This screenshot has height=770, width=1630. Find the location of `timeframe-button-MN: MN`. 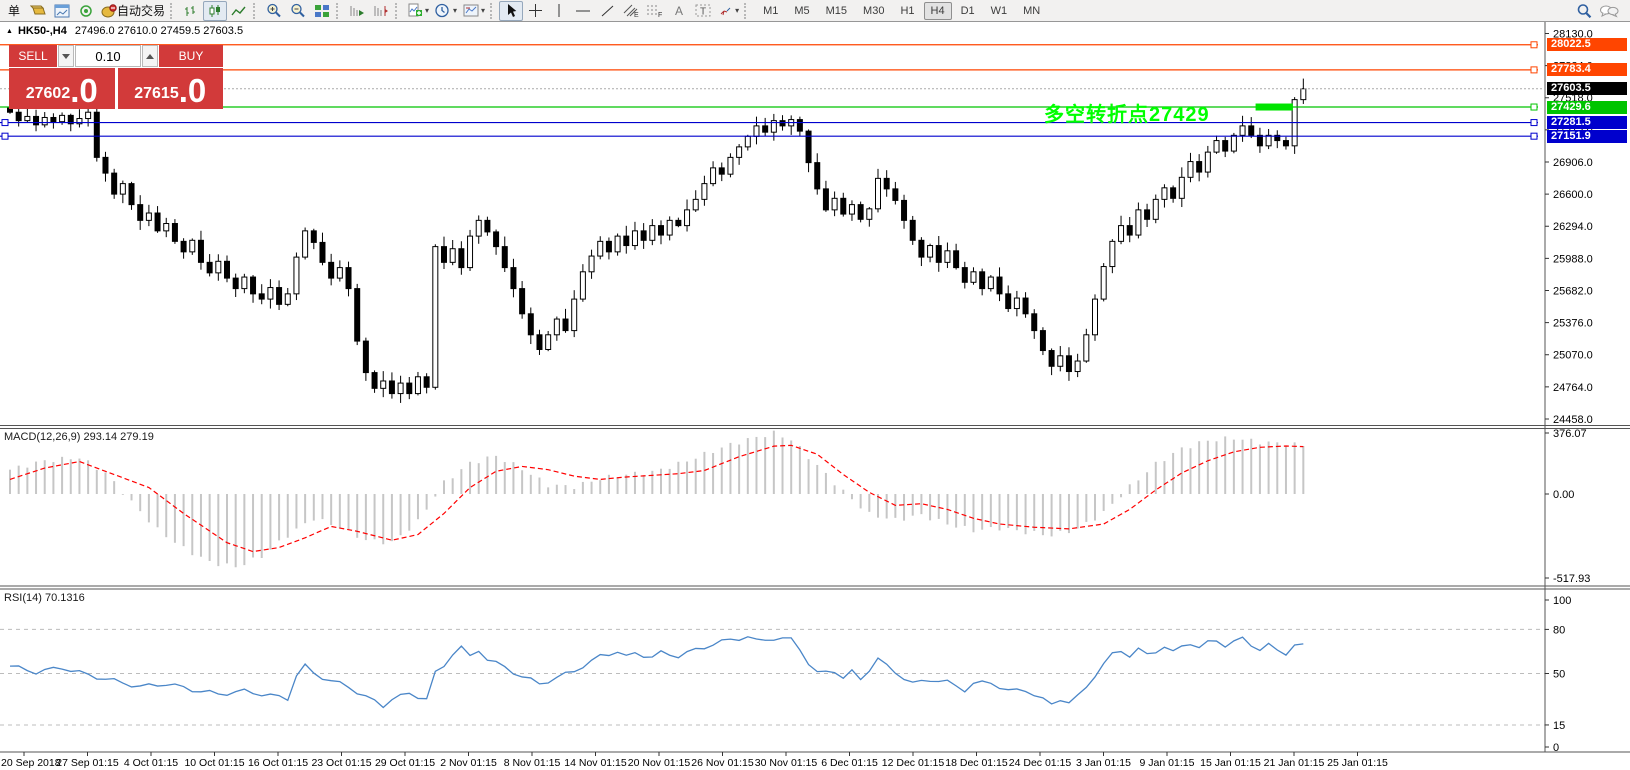

timeframe-button-MN: MN is located at coordinates (1032, 10).